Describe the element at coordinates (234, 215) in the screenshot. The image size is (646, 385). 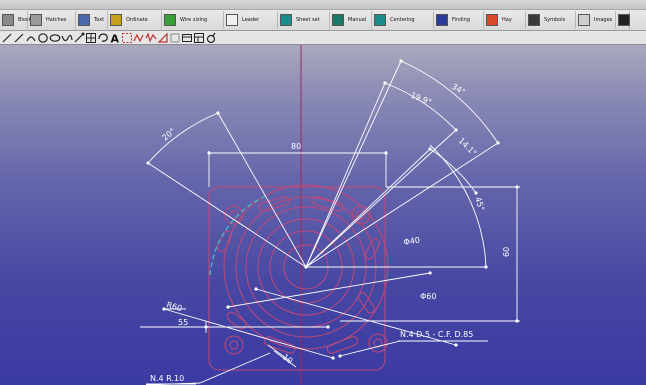
I see `corner-hole-tl` at that location.